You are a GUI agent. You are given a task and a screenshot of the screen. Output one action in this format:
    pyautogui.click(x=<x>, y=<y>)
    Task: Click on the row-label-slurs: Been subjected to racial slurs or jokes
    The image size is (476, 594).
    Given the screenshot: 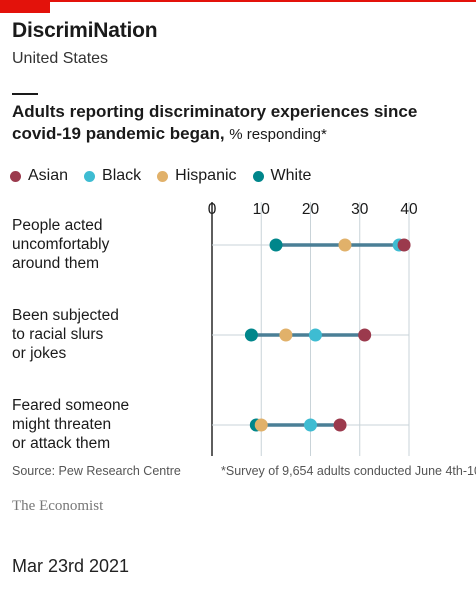 What is the action you would take?
    pyautogui.click(x=65, y=334)
    